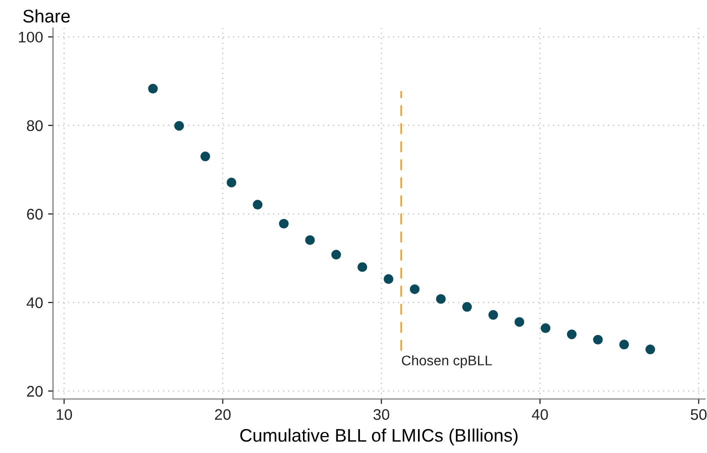 This screenshot has width=707, height=453. I want to click on y-tick-label: 60, so click(35, 214).